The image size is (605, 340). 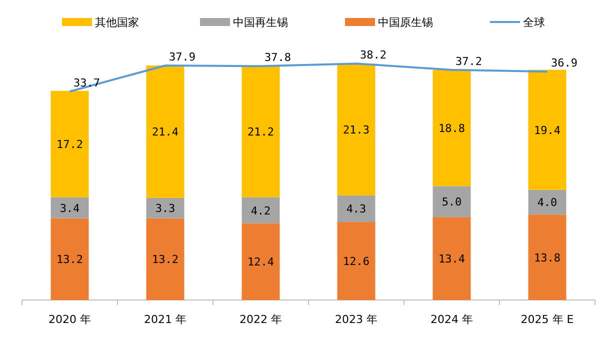 I want to click on x-tick-label: 2022 年, so click(x=261, y=319).